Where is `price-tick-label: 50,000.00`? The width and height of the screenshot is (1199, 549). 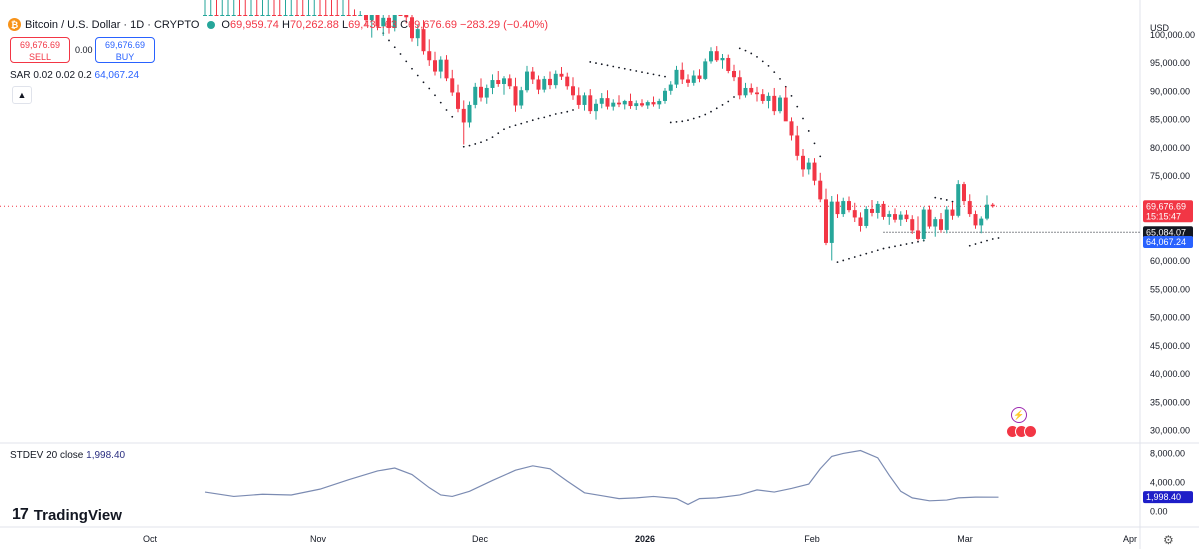
price-tick-label: 50,000.00 is located at coordinates (1170, 318).